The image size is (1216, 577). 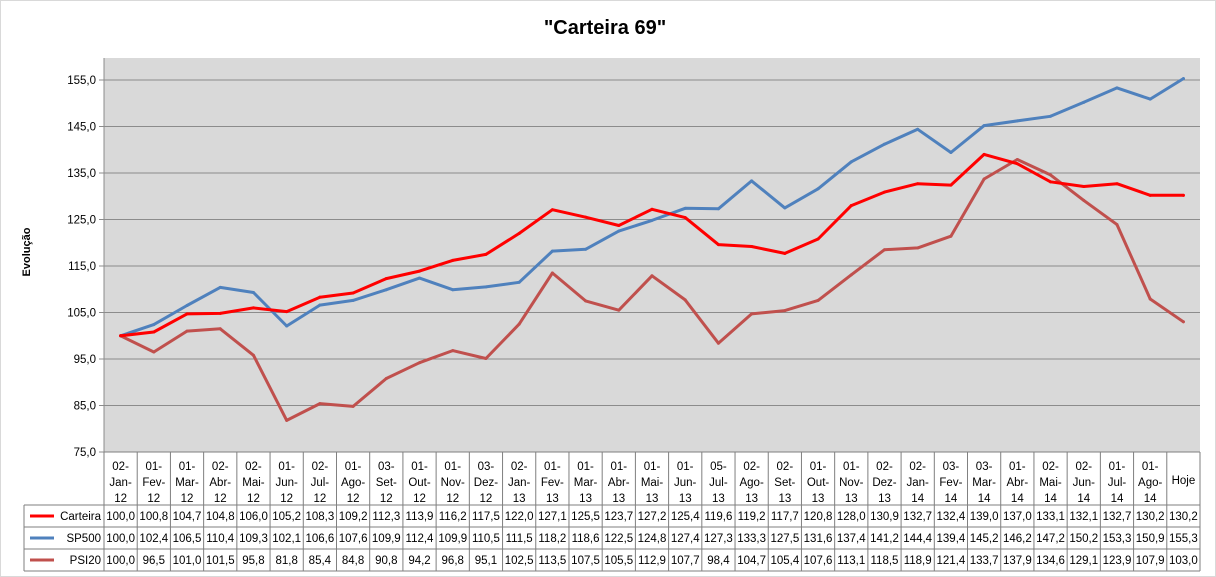 I want to click on data-cell: 137,9, so click(x=1017, y=561).